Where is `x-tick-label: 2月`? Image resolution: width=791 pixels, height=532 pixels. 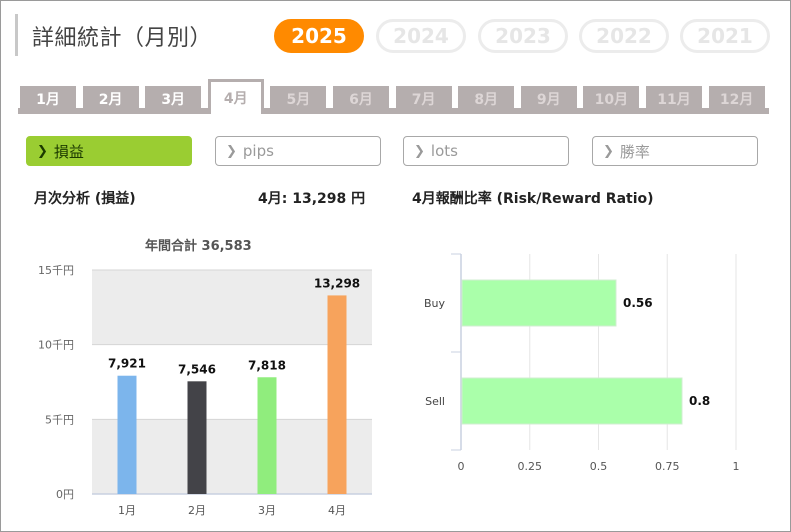 x-tick-label: 2月 is located at coordinates (197, 510).